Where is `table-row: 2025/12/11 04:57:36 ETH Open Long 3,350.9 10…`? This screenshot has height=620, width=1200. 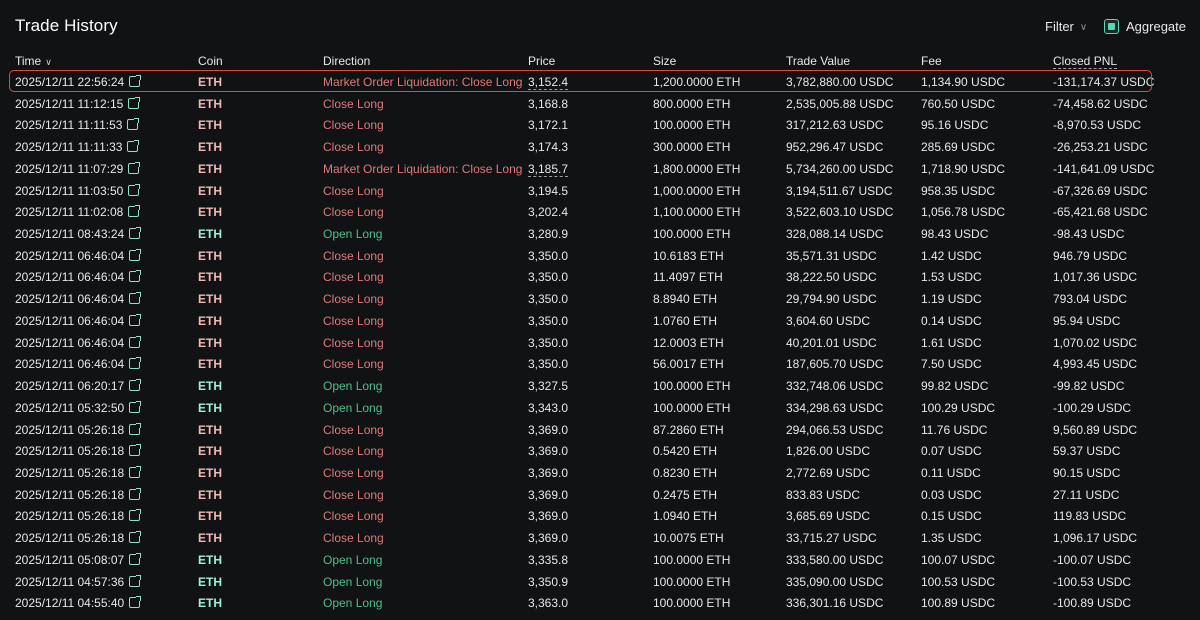
table-row: 2025/12/11 04:57:36 ETH Open Long 3,350.9 10… is located at coordinates (600, 582).